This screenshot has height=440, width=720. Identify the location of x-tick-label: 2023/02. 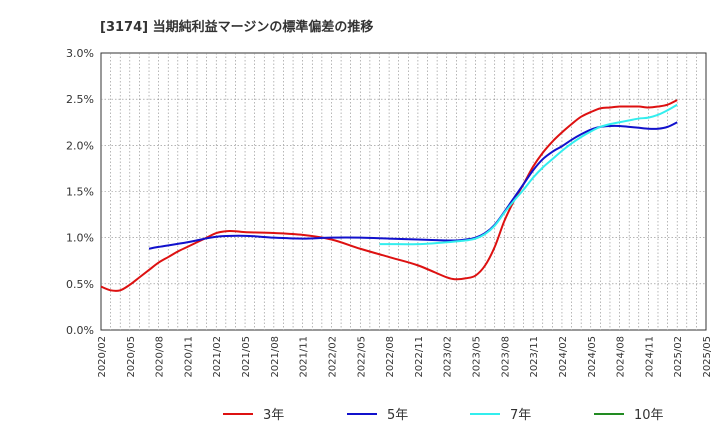
(448, 357).